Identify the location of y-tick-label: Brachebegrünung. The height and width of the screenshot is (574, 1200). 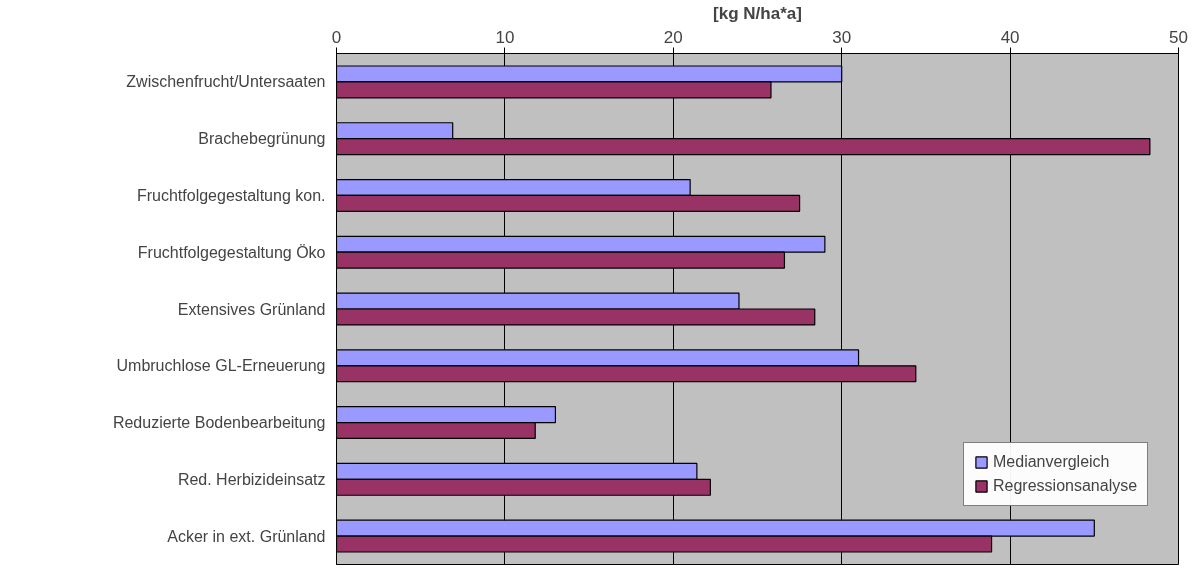
(262, 139).